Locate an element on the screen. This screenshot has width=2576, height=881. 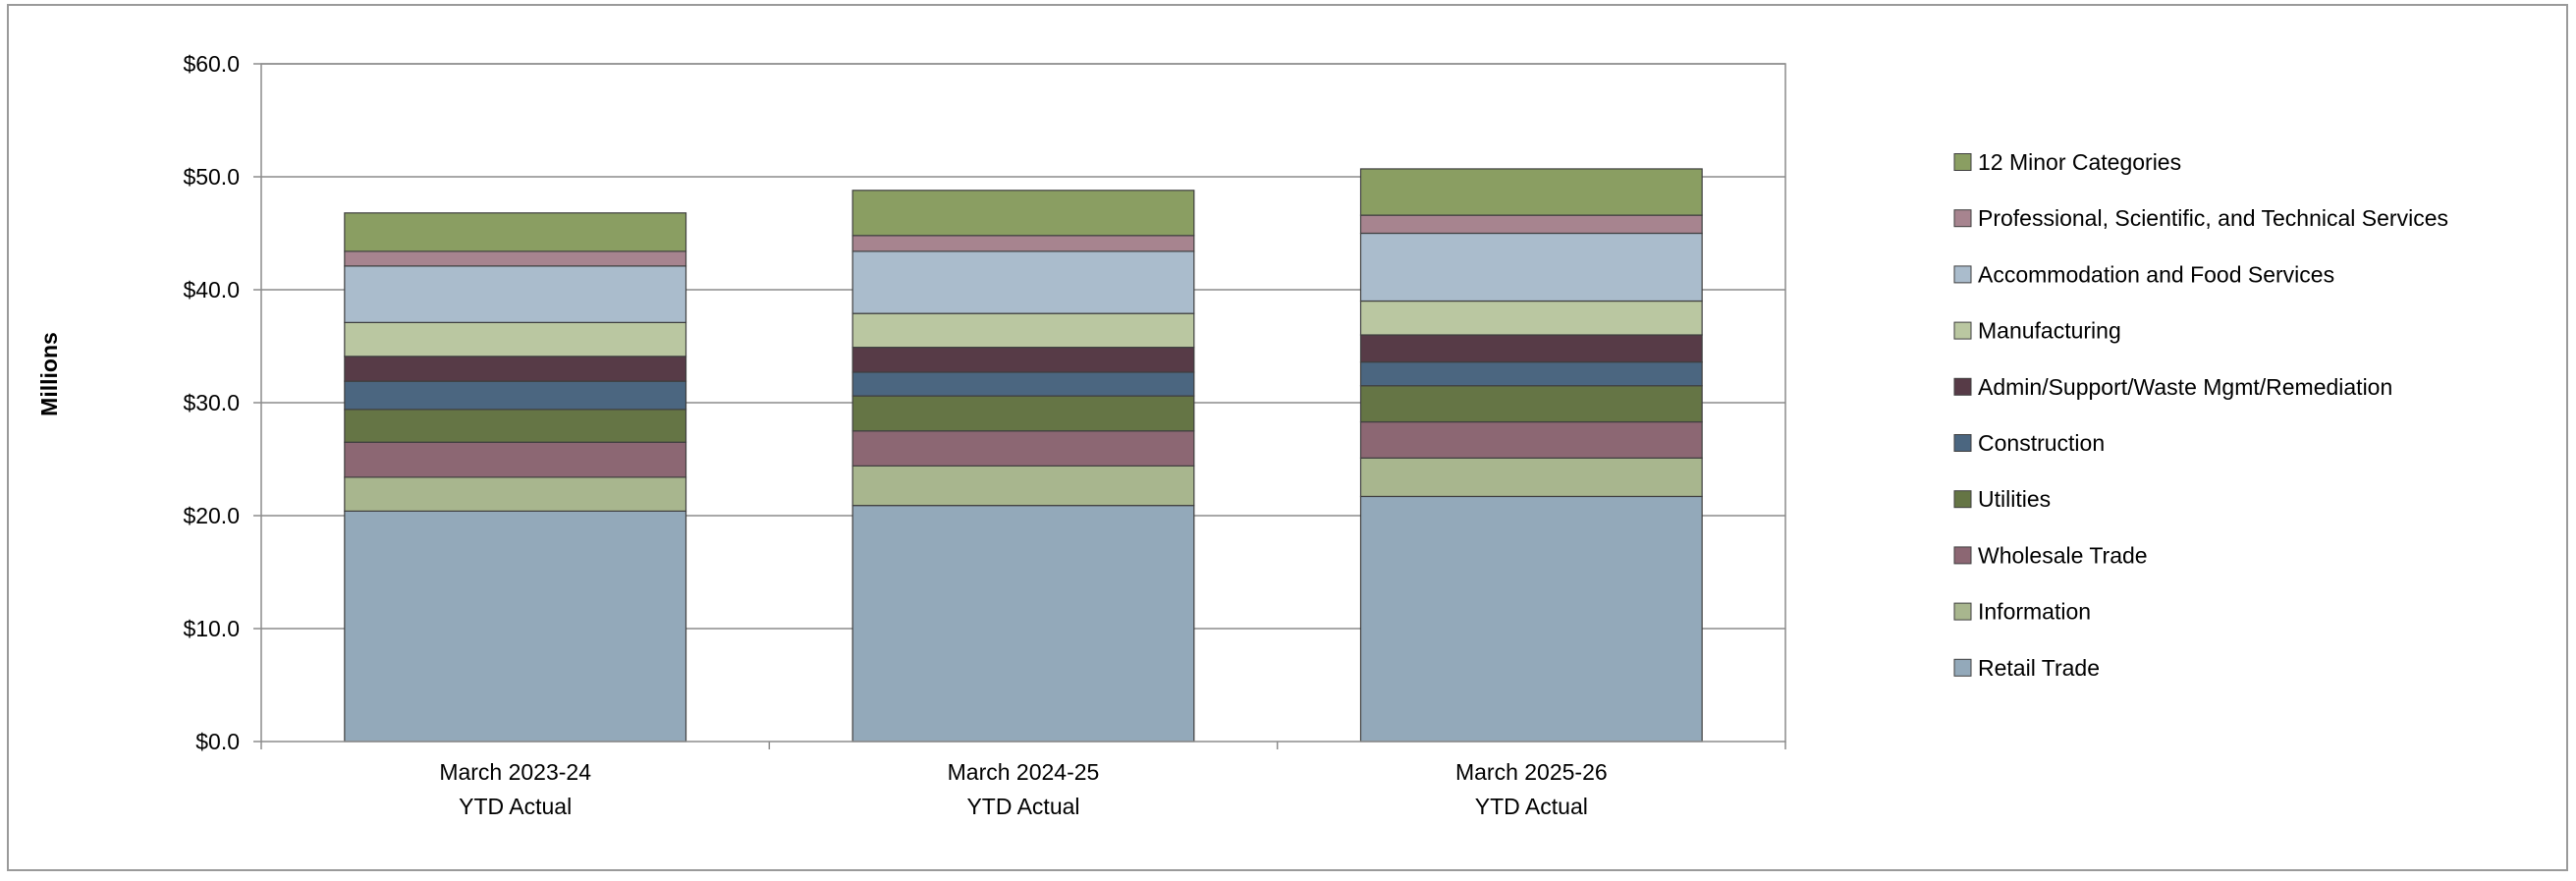
legend-label: Information is located at coordinates (2035, 612).